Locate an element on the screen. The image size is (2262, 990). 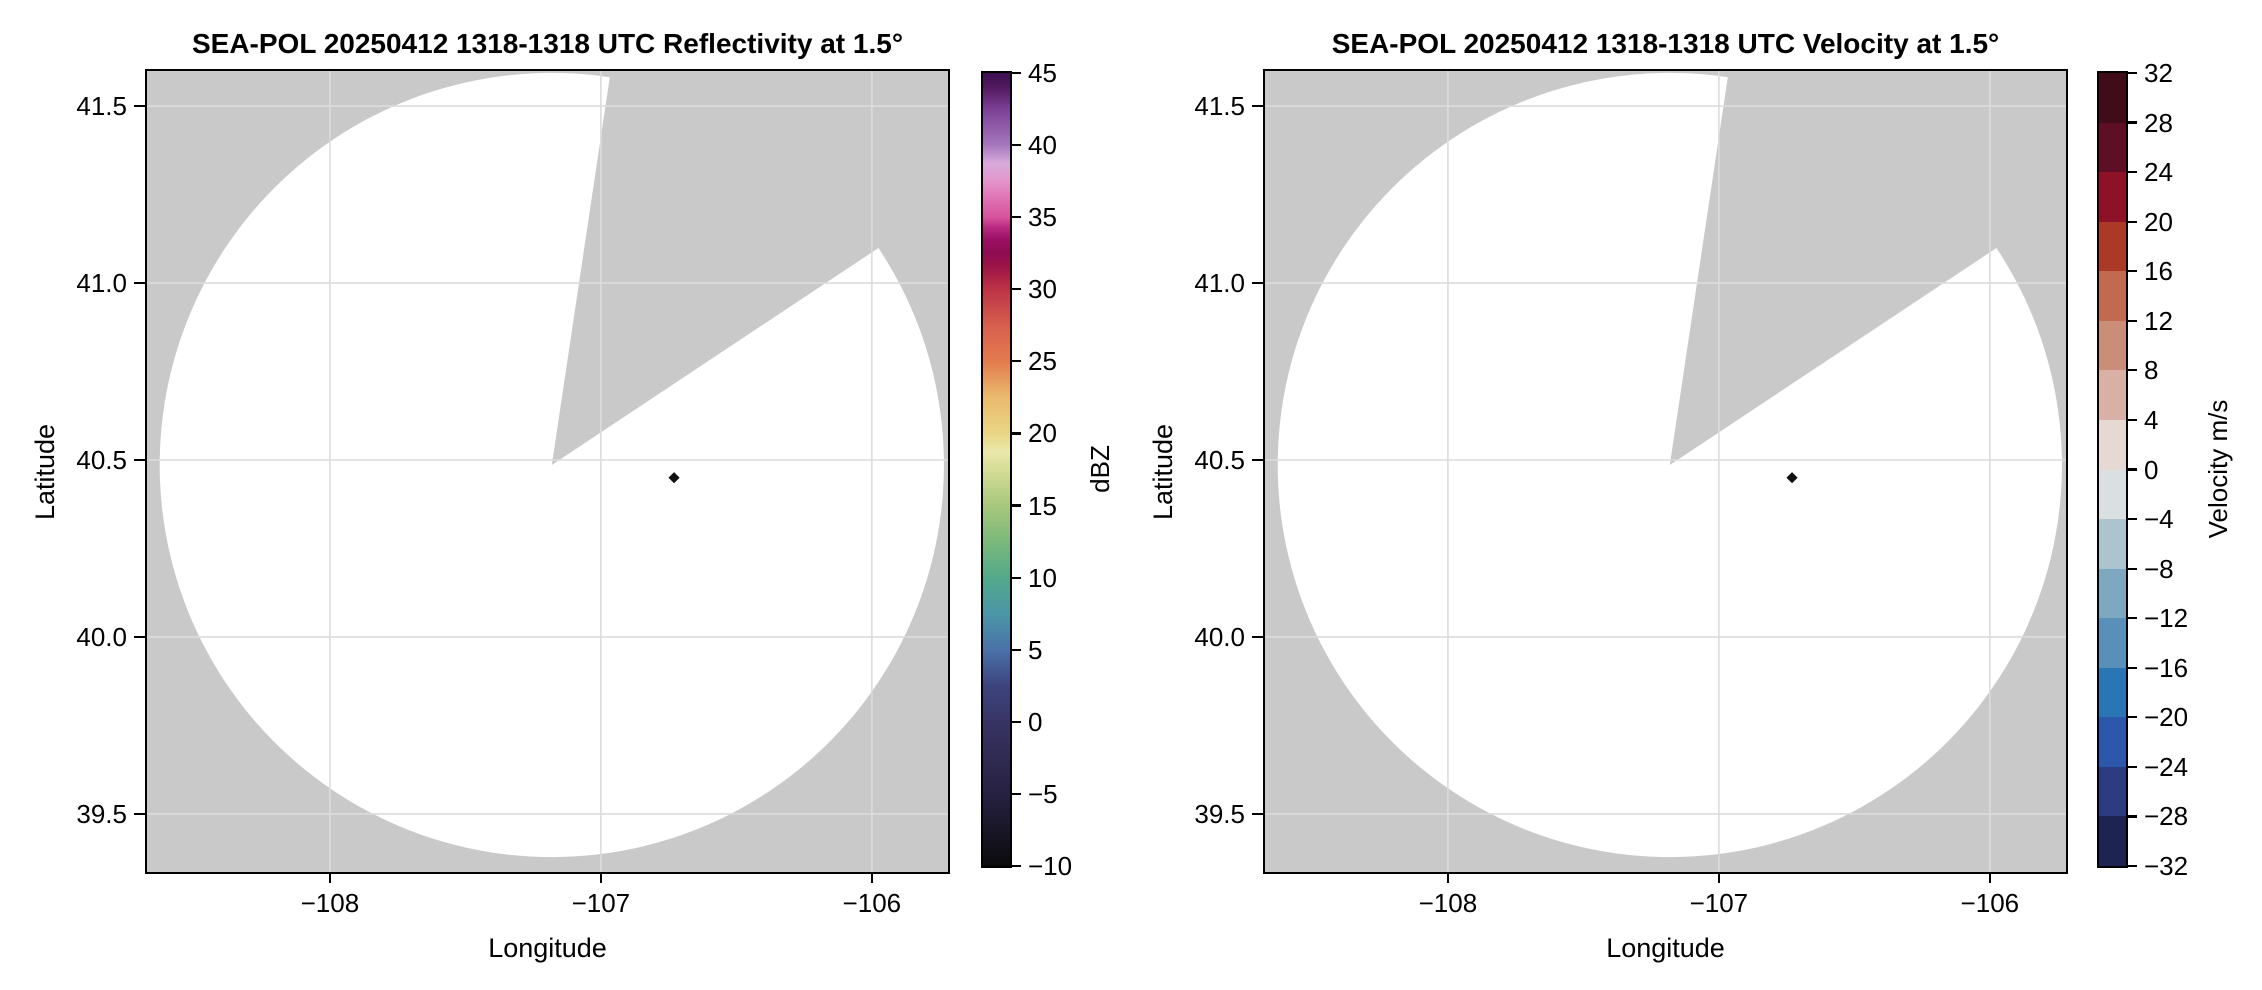
colorbar-tick-label: −20 is located at coordinates (2166, 717).